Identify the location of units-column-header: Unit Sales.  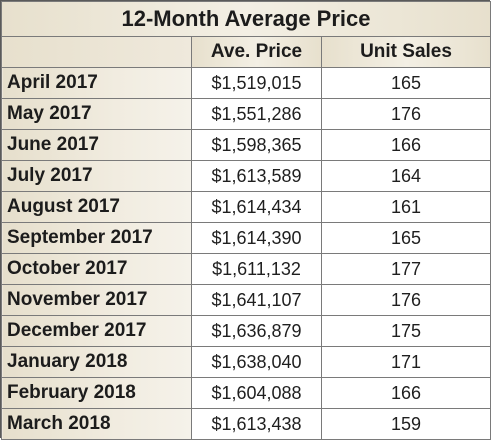
(405, 52).